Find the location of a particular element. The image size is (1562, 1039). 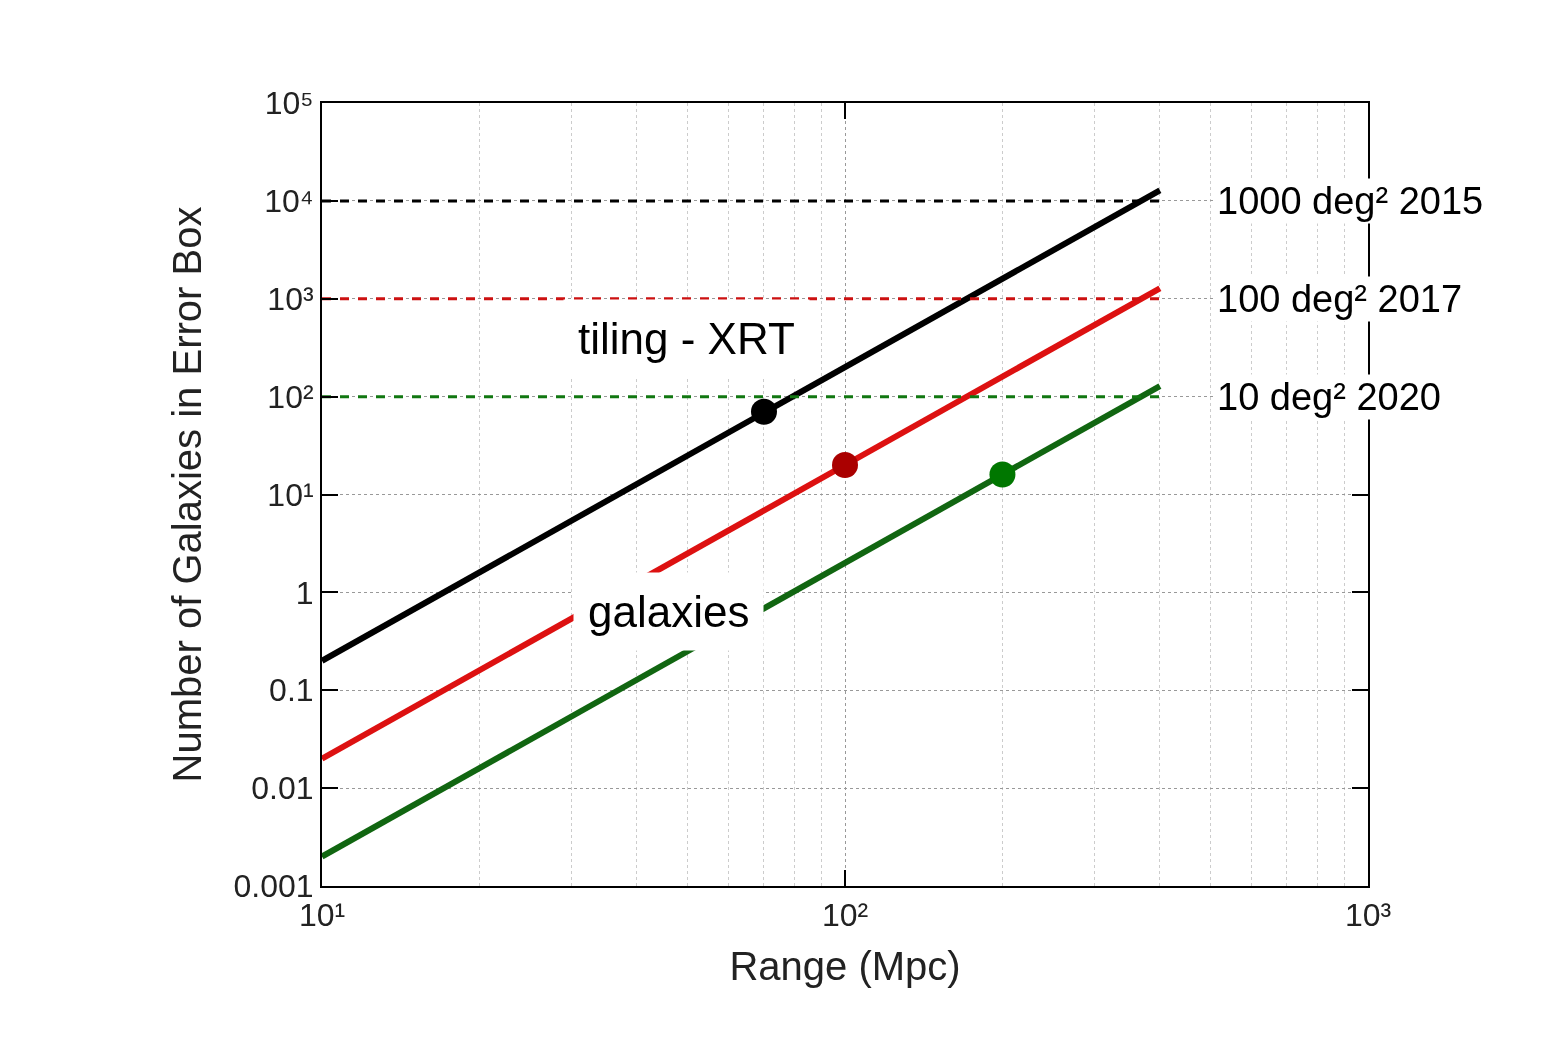

y-tick-label: 0.1 is located at coordinates (291, 690).